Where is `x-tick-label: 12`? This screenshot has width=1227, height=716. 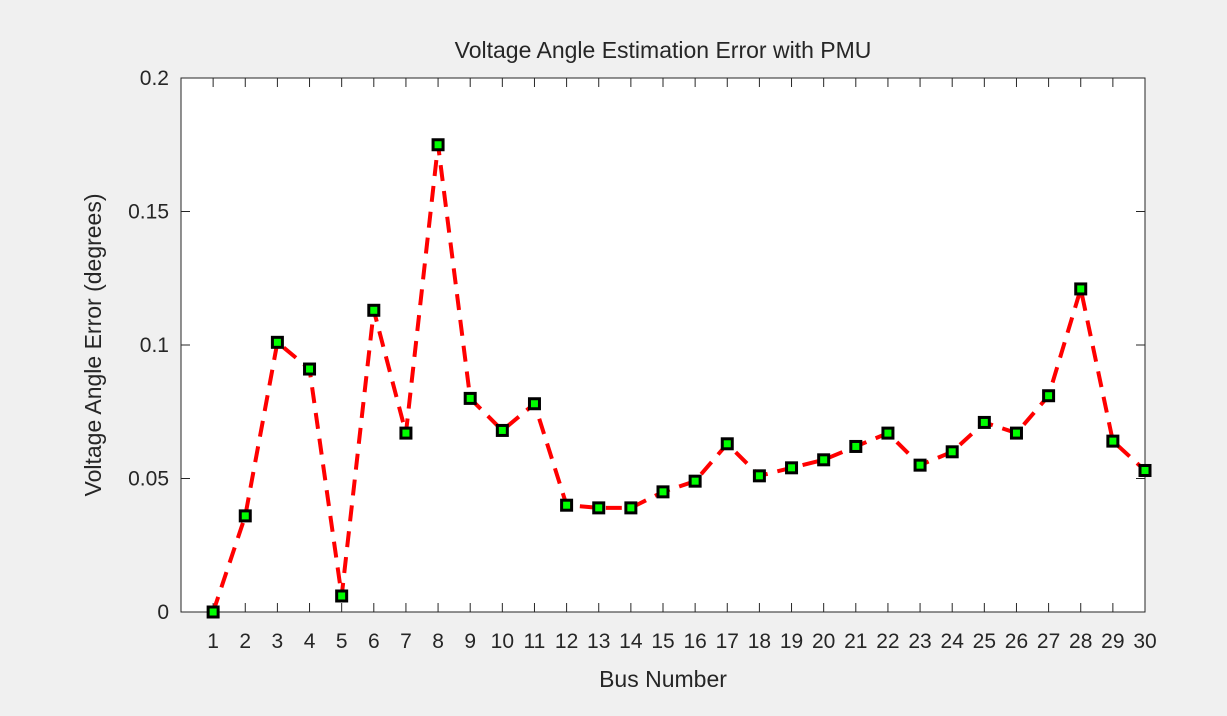 x-tick-label: 12 is located at coordinates (566, 641).